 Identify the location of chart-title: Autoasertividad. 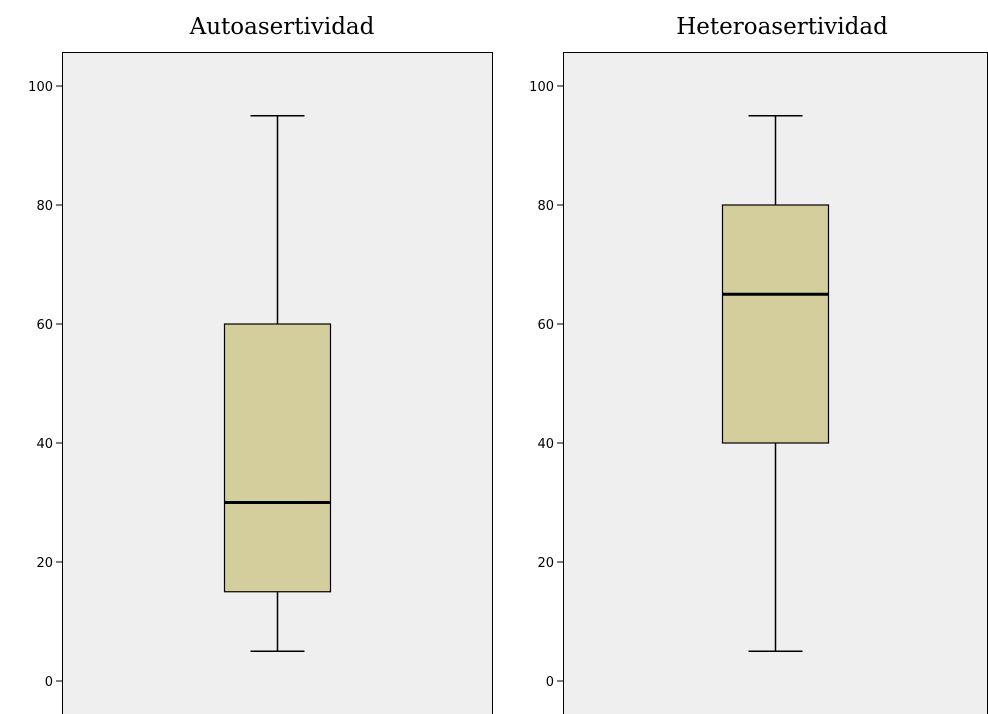
(282, 27).